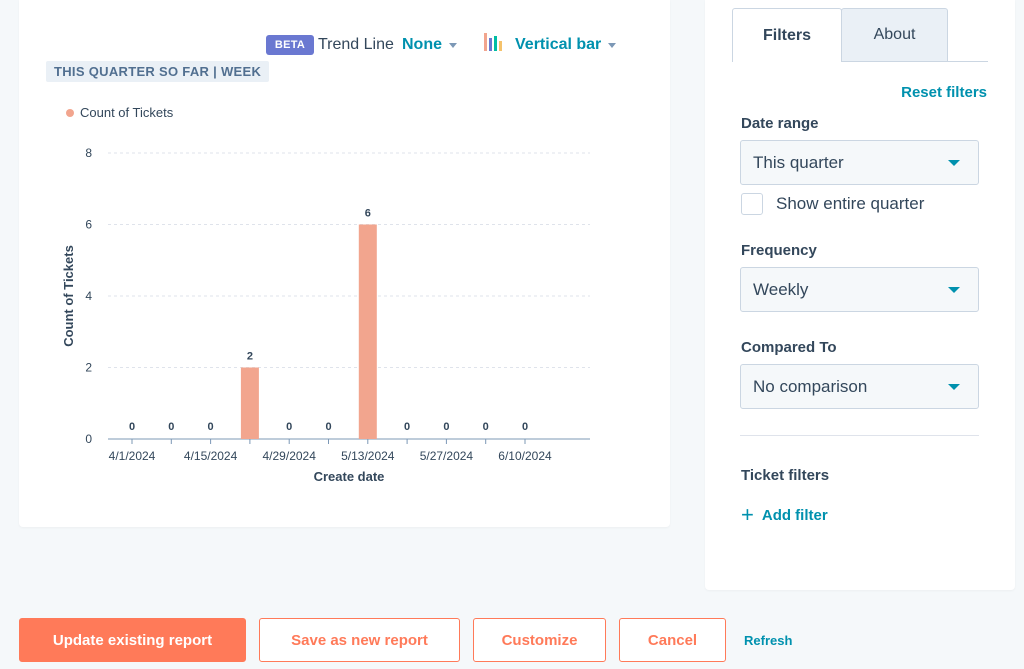 The image size is (1024, 669). Describe the element at coordinates (850, 203) in the screenshot. I see `show-entire-quarter-label: Show entire quarter` at that location.